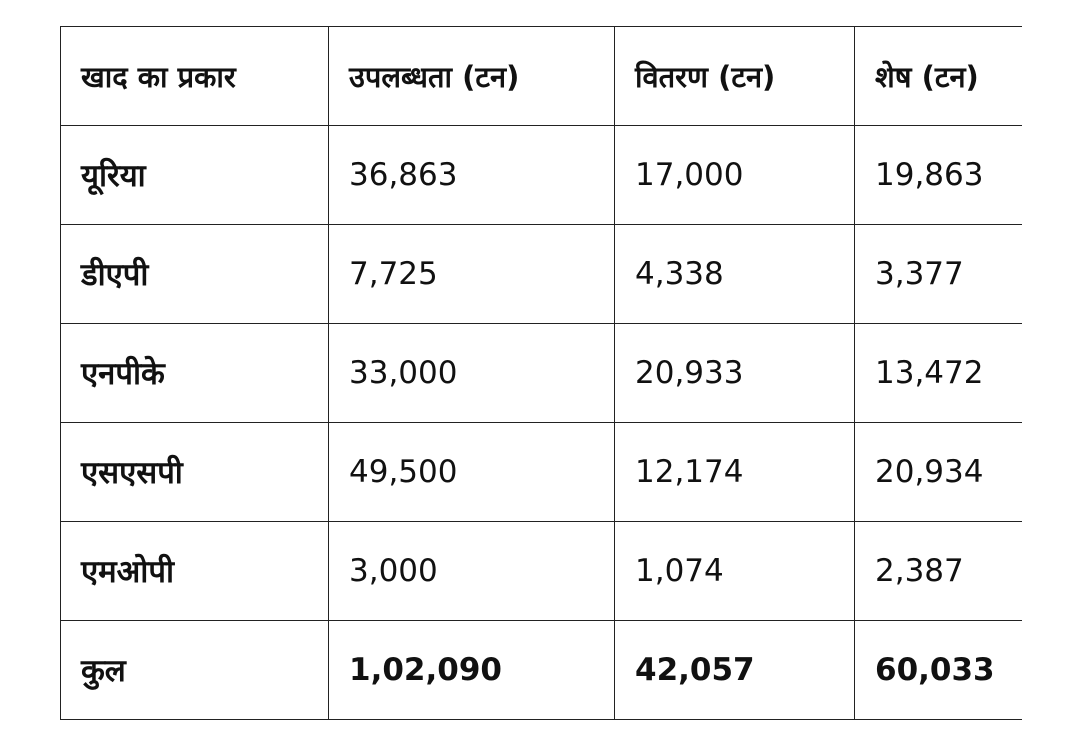  Describe the element at coordinates (734, 76) in the screenshot. I see `header-distribution: वितरण (टन)` at that location.